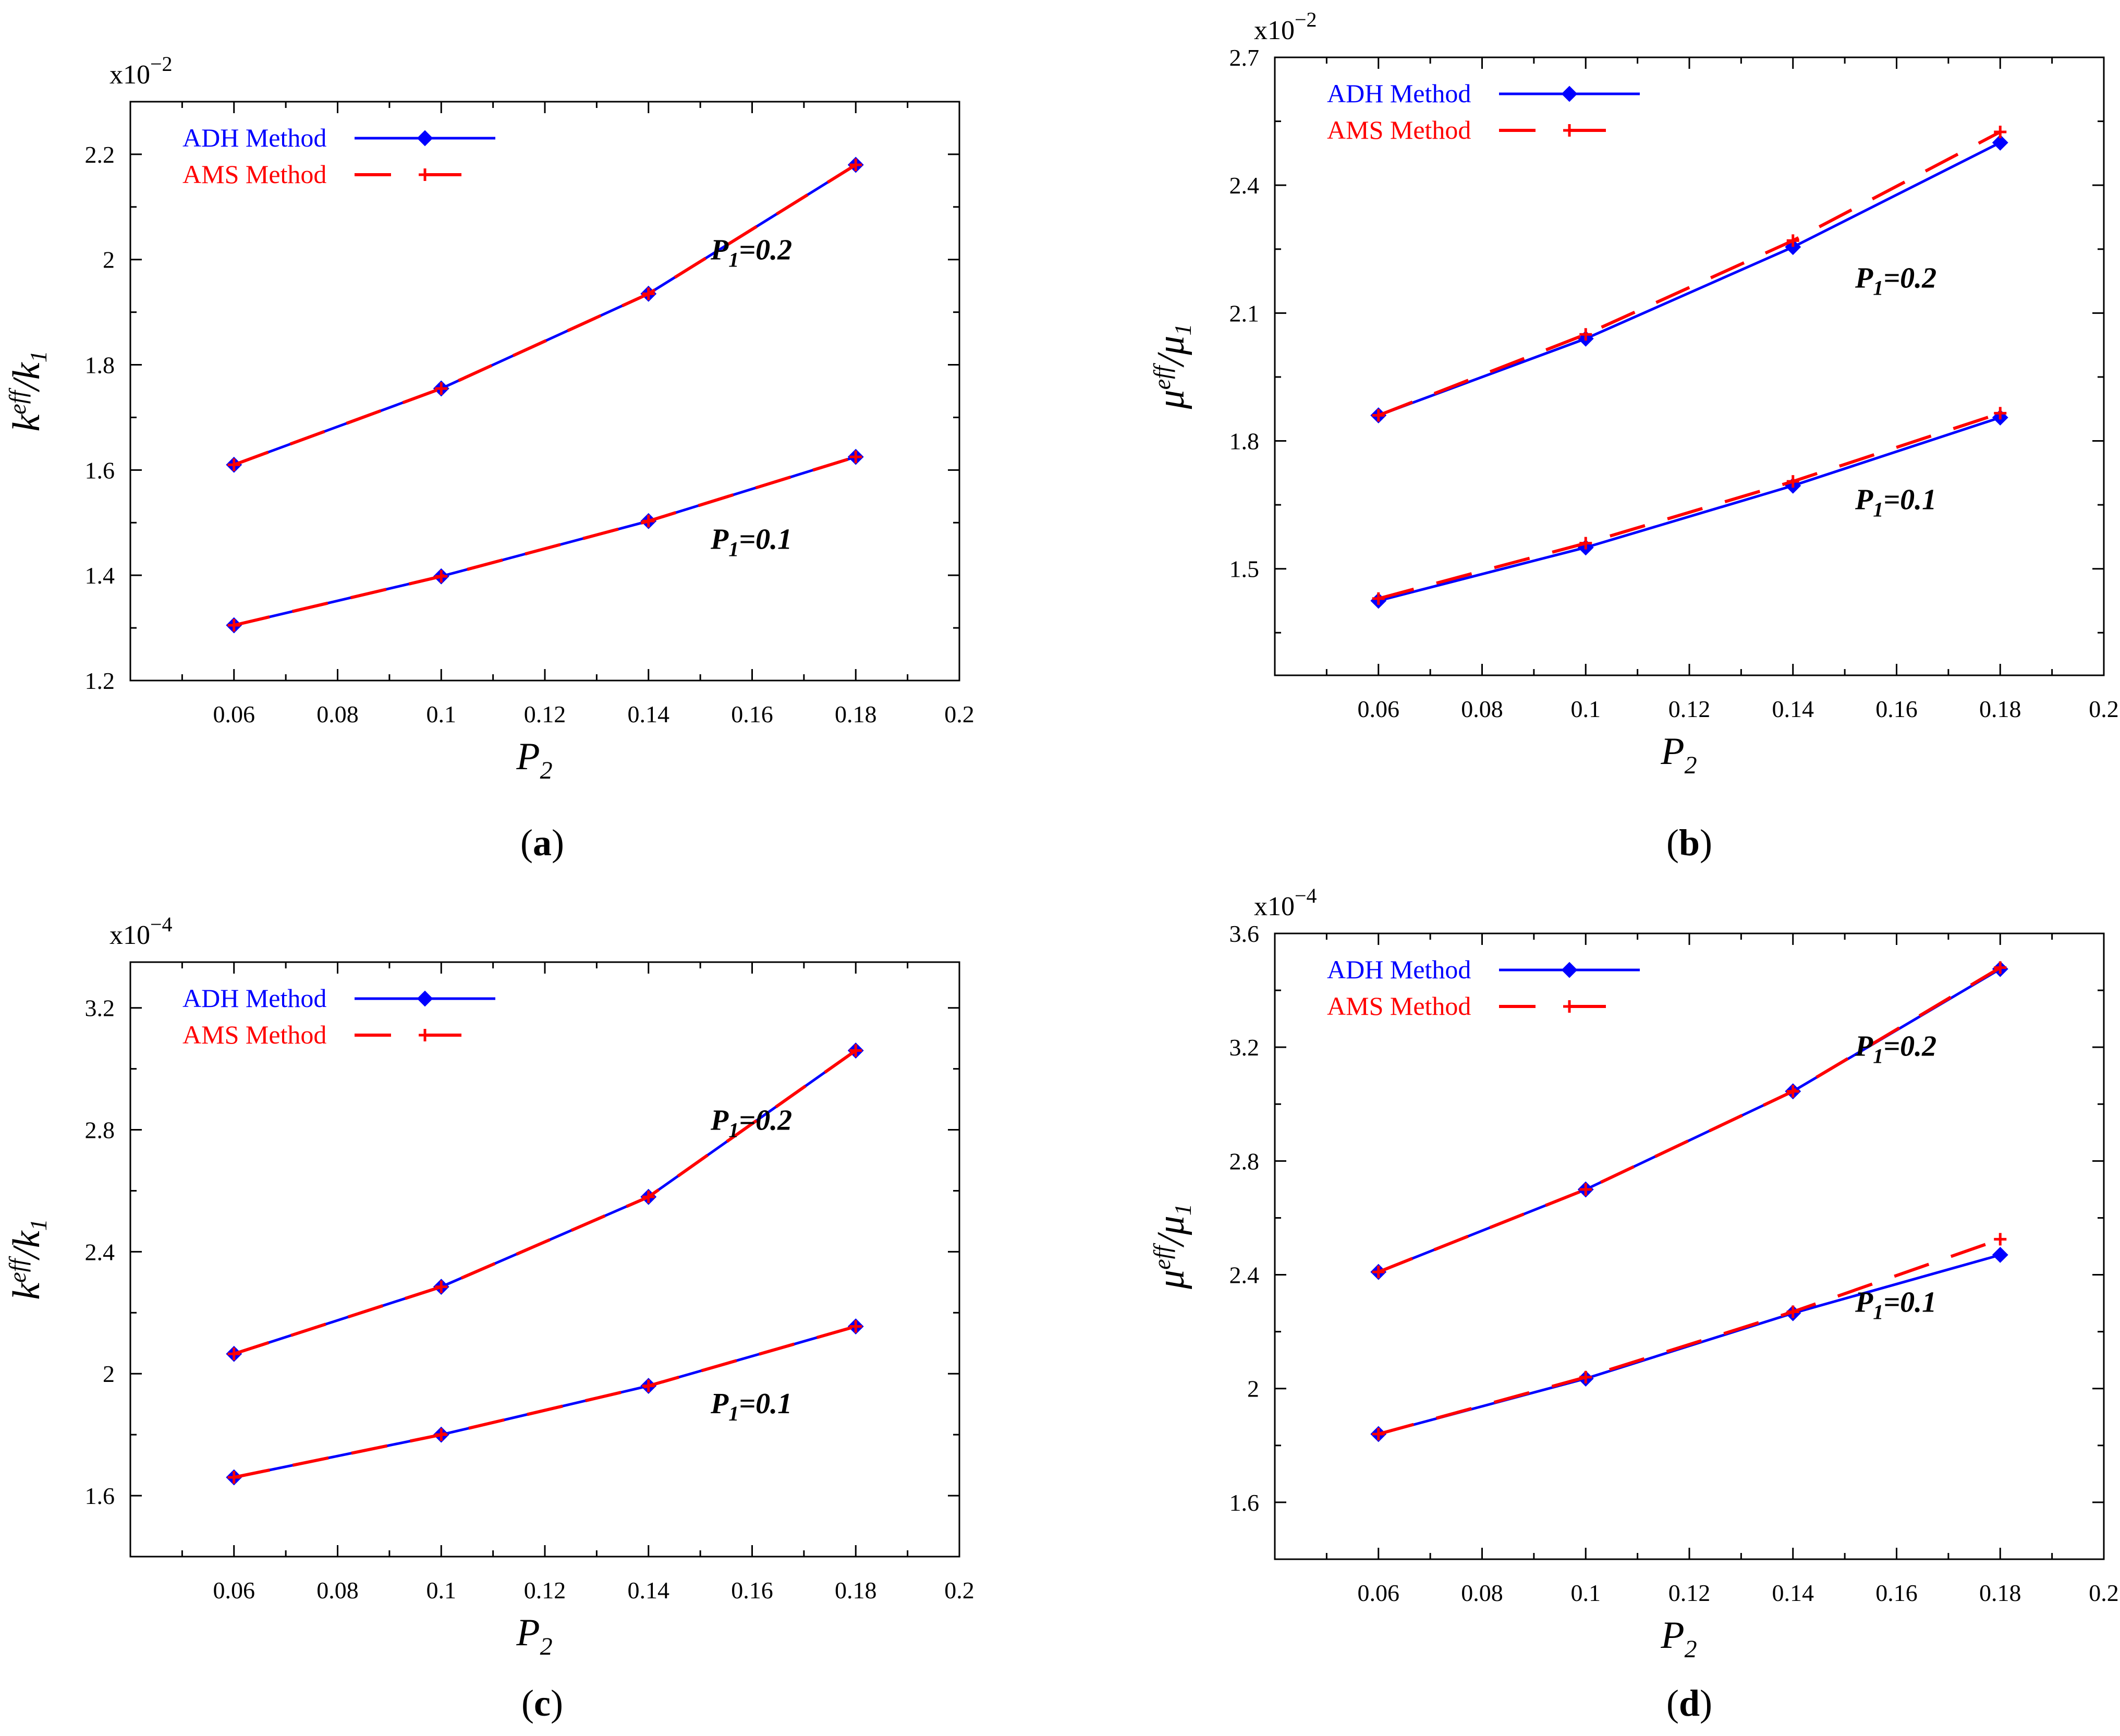 This screenshot has height=1736, width=2120. I want to click on subfigure-caption: (d), so click(1689, 1703).